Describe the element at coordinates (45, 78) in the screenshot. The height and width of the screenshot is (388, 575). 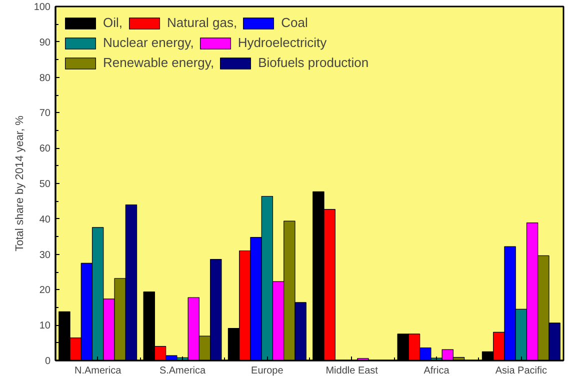
I see `y-tick-label: 80` at that location.